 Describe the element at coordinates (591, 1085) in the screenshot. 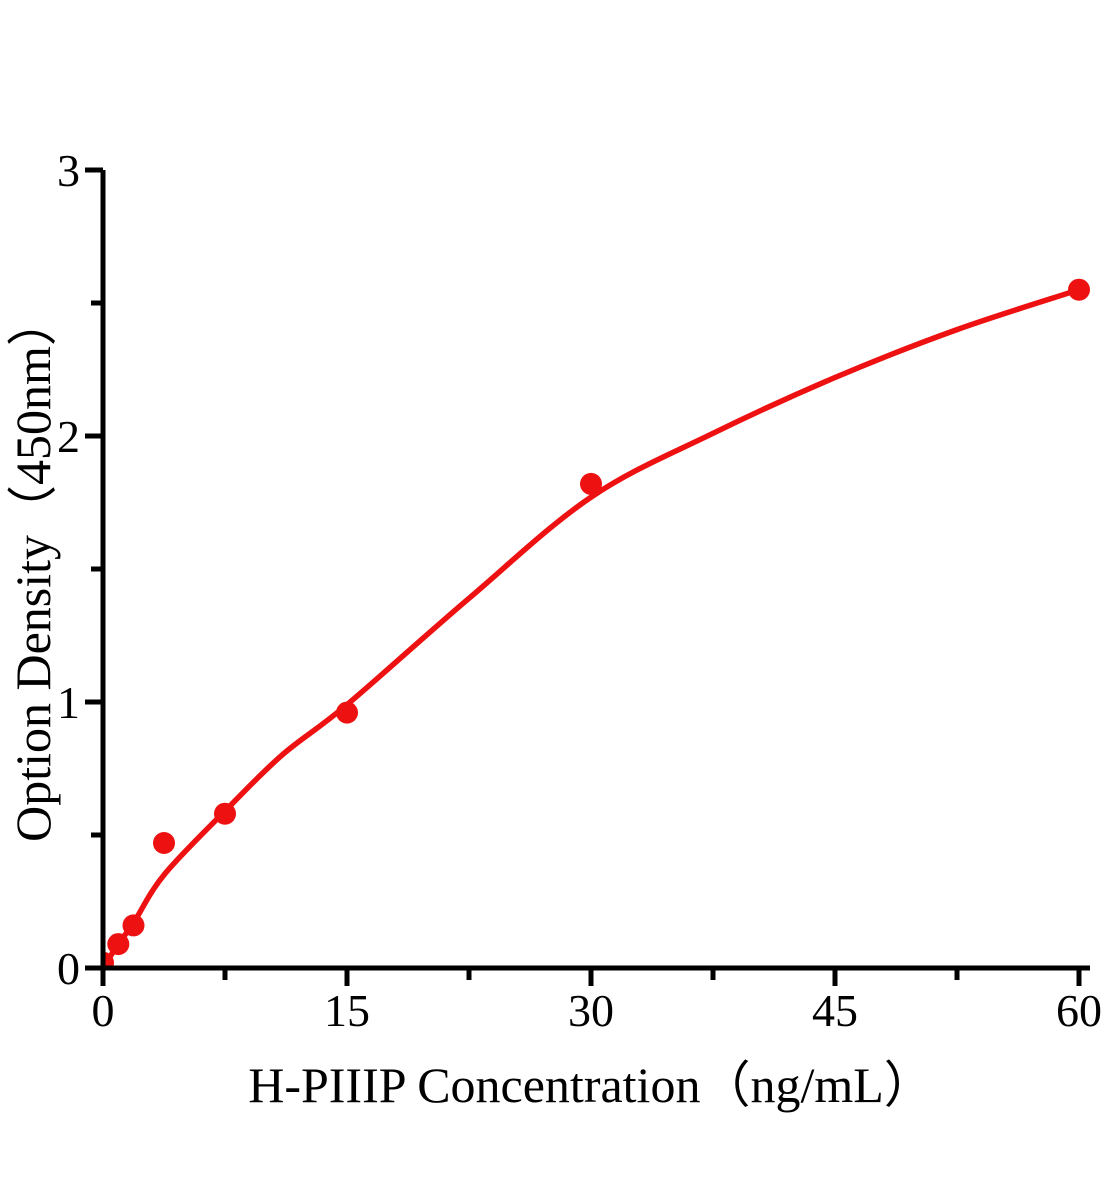

I see `x-axis-title: H-PIIIP Concentration（ng/mL）` at that location.